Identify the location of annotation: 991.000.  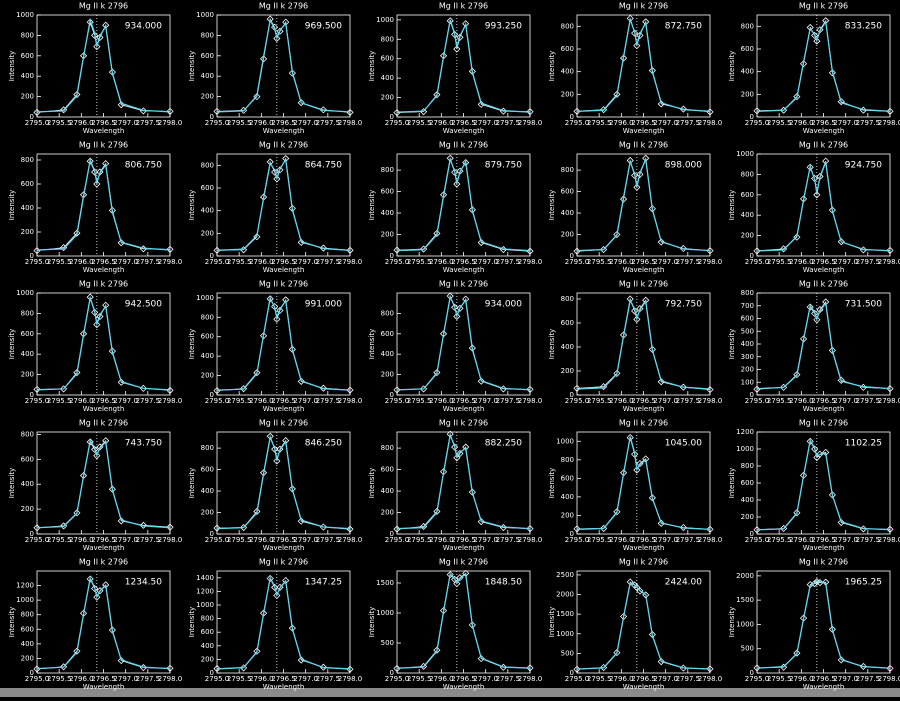
(323, 305).